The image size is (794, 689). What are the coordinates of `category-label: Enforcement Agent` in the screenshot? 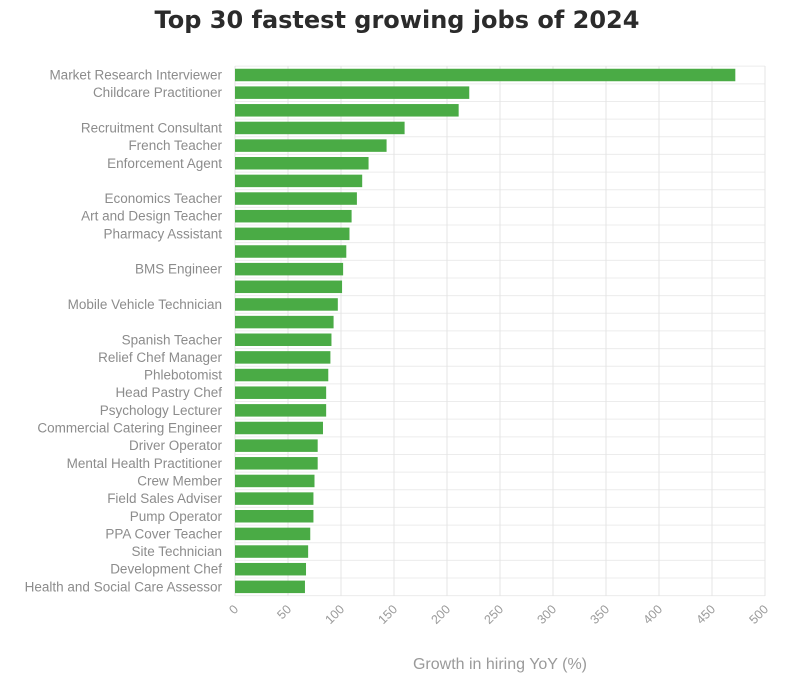 It's located at (164, 163).